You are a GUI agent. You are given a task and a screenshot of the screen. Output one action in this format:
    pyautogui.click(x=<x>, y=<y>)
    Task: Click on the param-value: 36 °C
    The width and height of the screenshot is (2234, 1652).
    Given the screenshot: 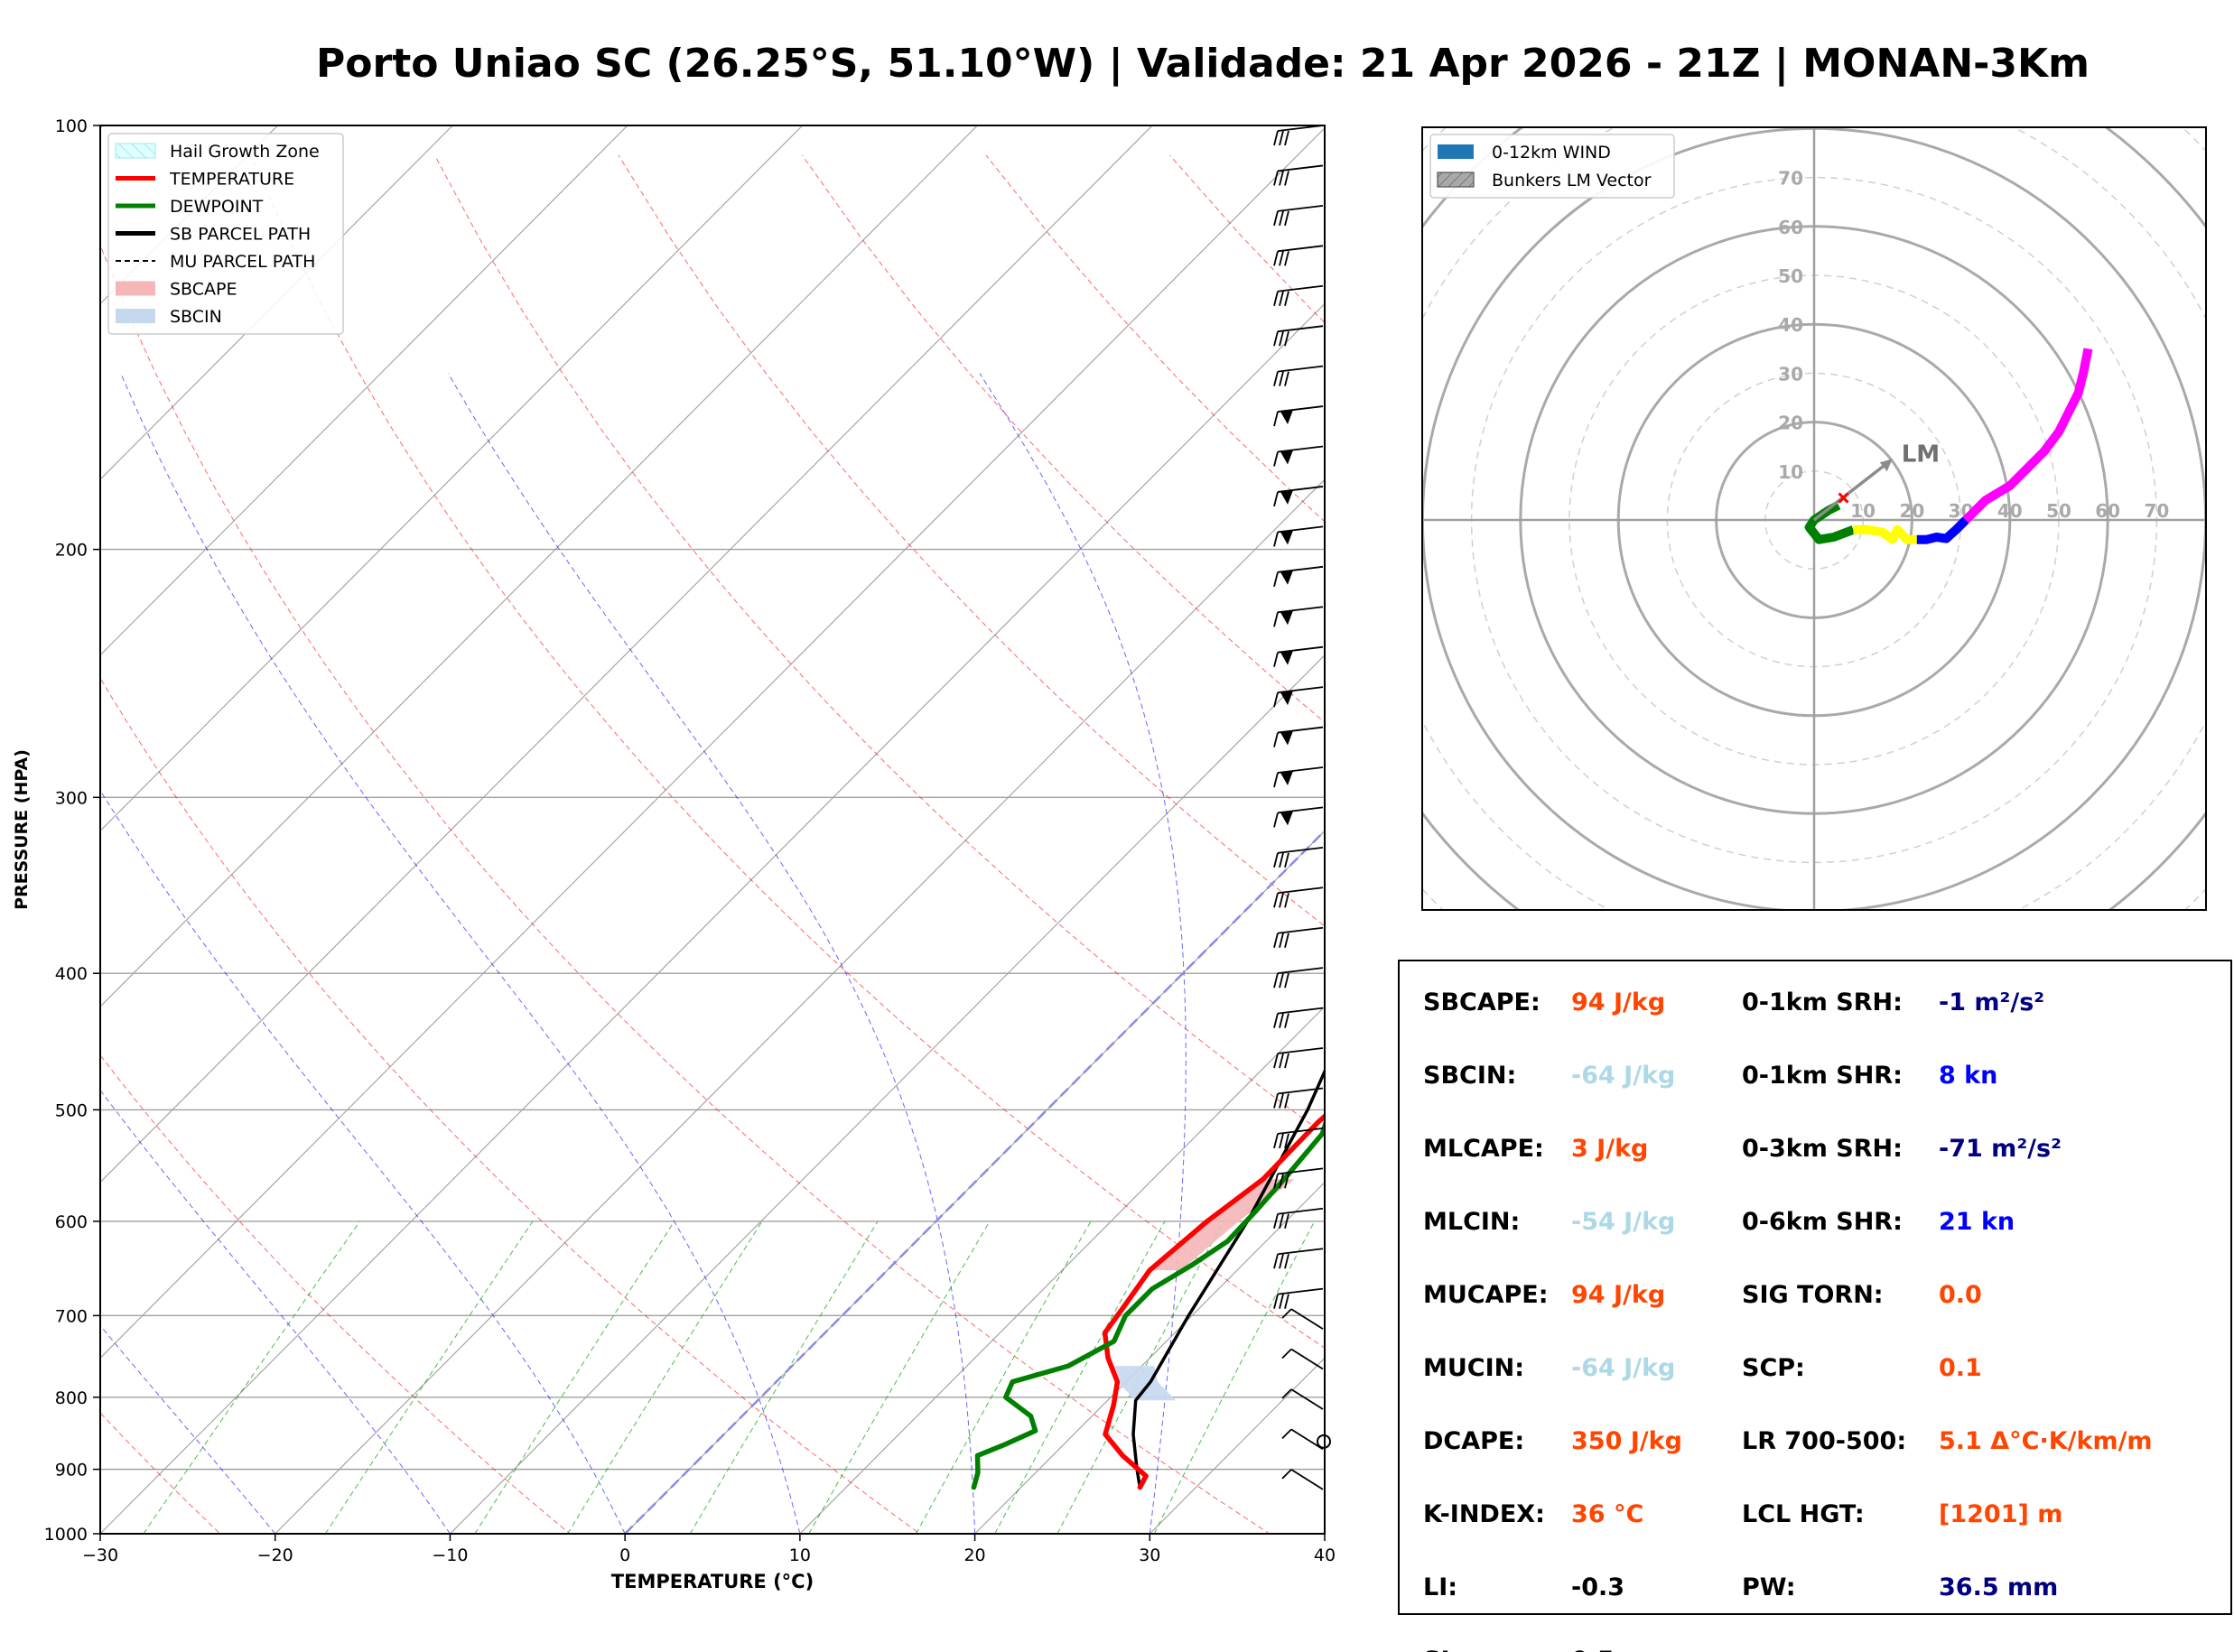 What is the action you would take?
    pyautogui.click(x=1607, y=1514)
    